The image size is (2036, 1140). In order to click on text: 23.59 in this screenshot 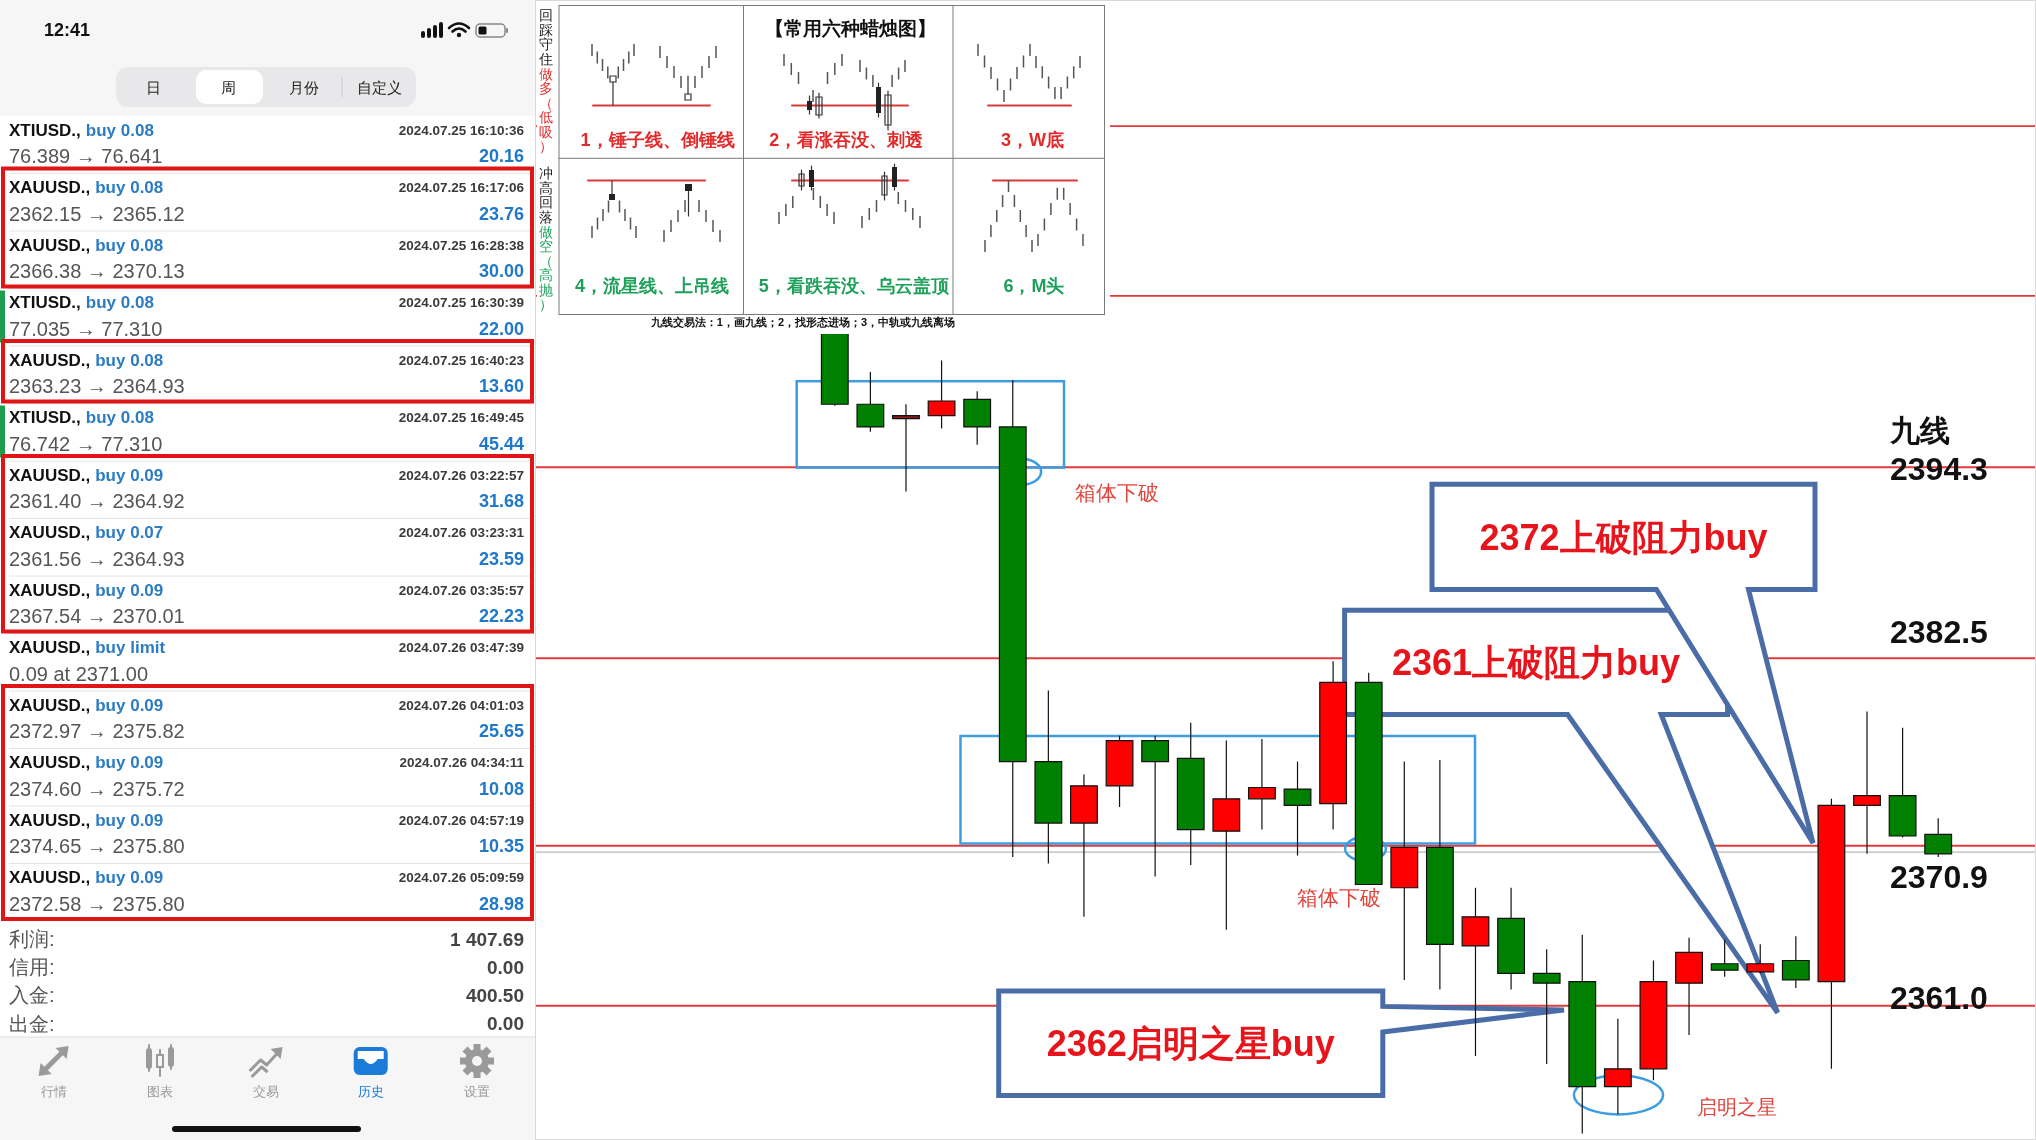, I will do `click(501, 558)`.